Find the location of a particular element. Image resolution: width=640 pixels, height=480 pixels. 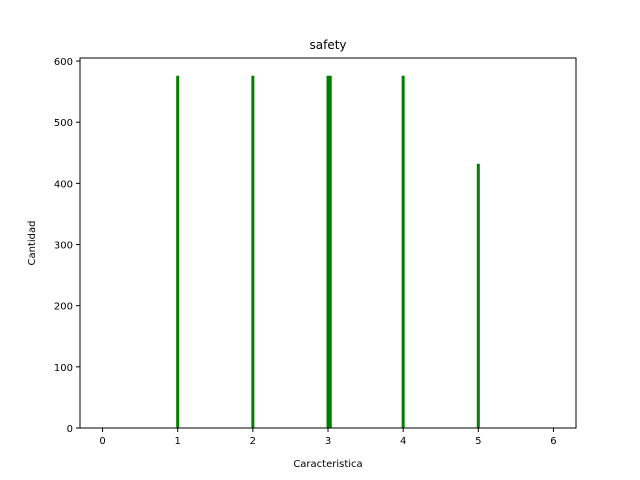

y-axis-ticks: 0 100 200 300 400 500 600 is located at coordinates (67, 246).